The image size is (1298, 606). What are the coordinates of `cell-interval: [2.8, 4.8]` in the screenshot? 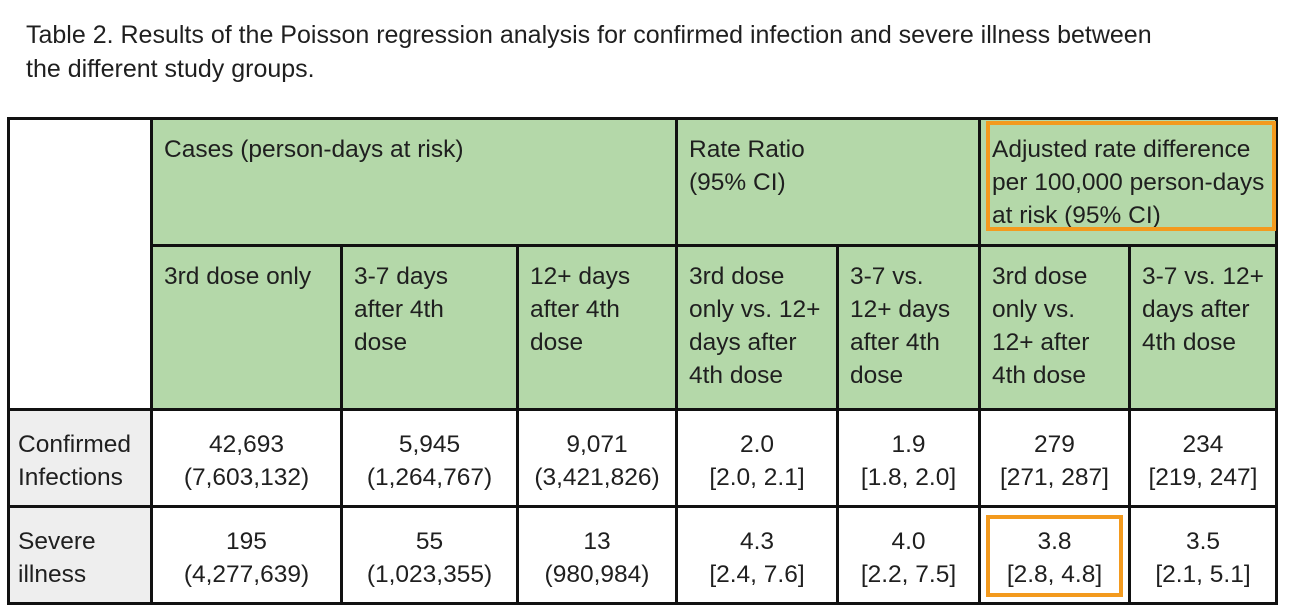 It's located at (1054, 574).